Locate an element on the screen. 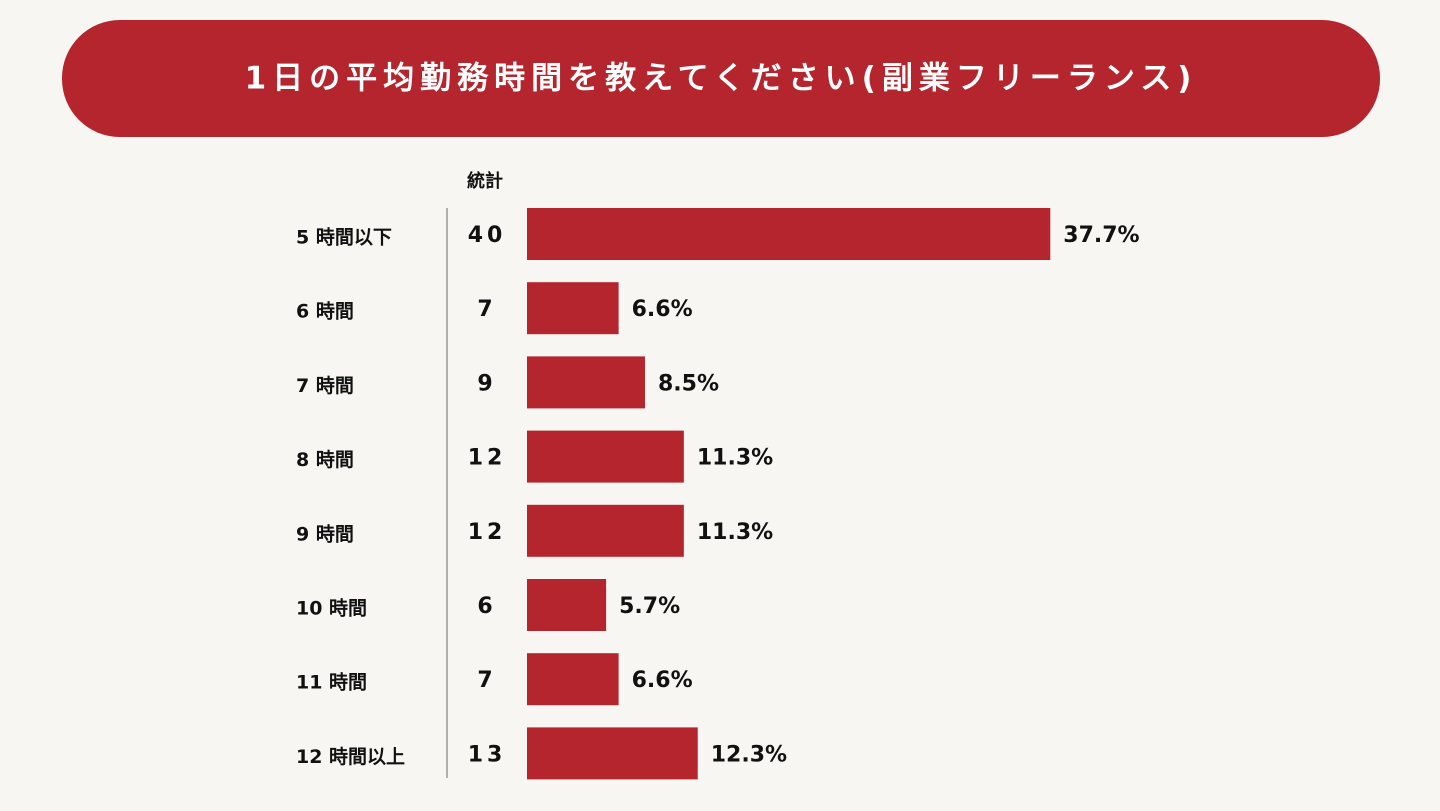 The image size is (1440, 811). count-label: 13 is located at coordinates (487, 754).